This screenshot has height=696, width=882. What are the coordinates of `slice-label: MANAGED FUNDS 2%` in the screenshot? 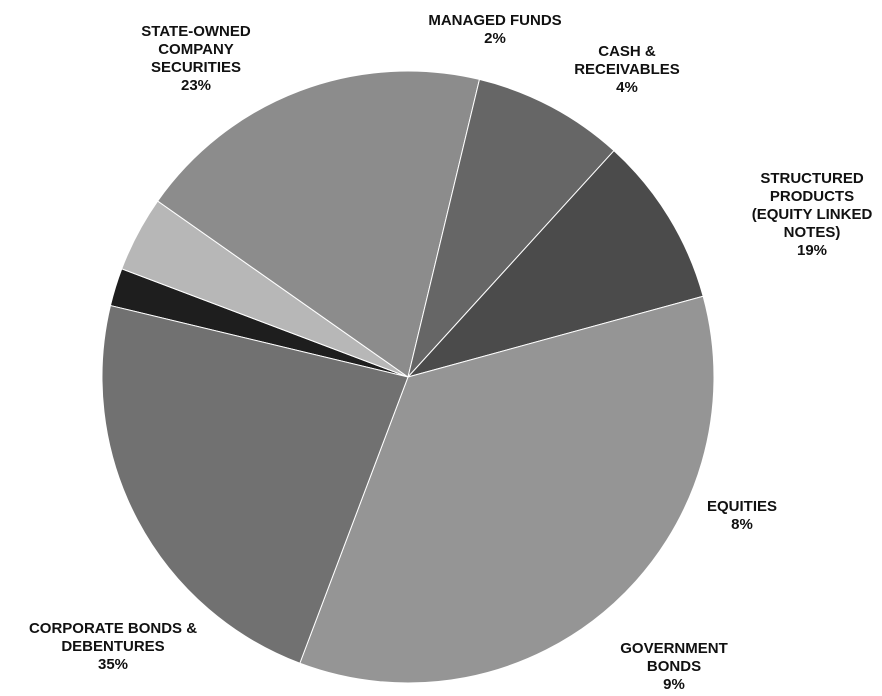 It's located at (494, 30).